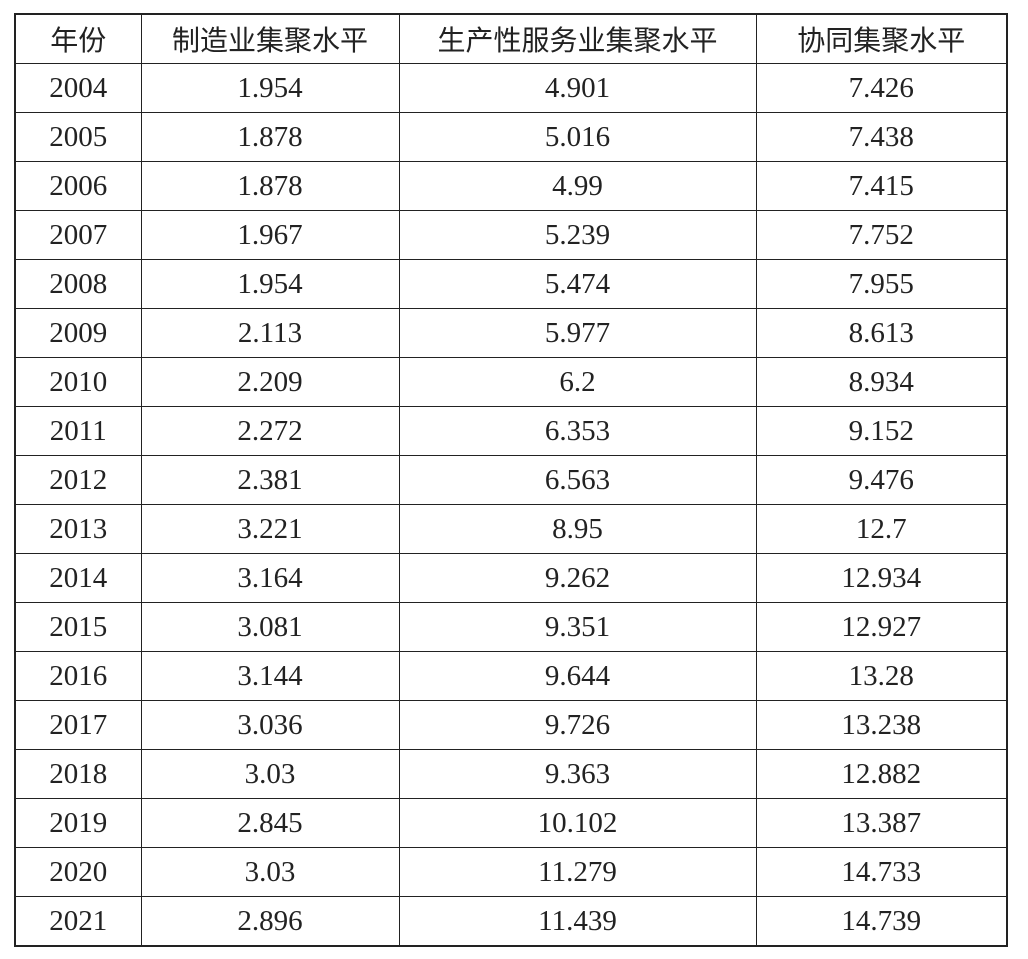  I want to click on table-row: 2008 1.954 5.474 7.955, so click(511, 284).